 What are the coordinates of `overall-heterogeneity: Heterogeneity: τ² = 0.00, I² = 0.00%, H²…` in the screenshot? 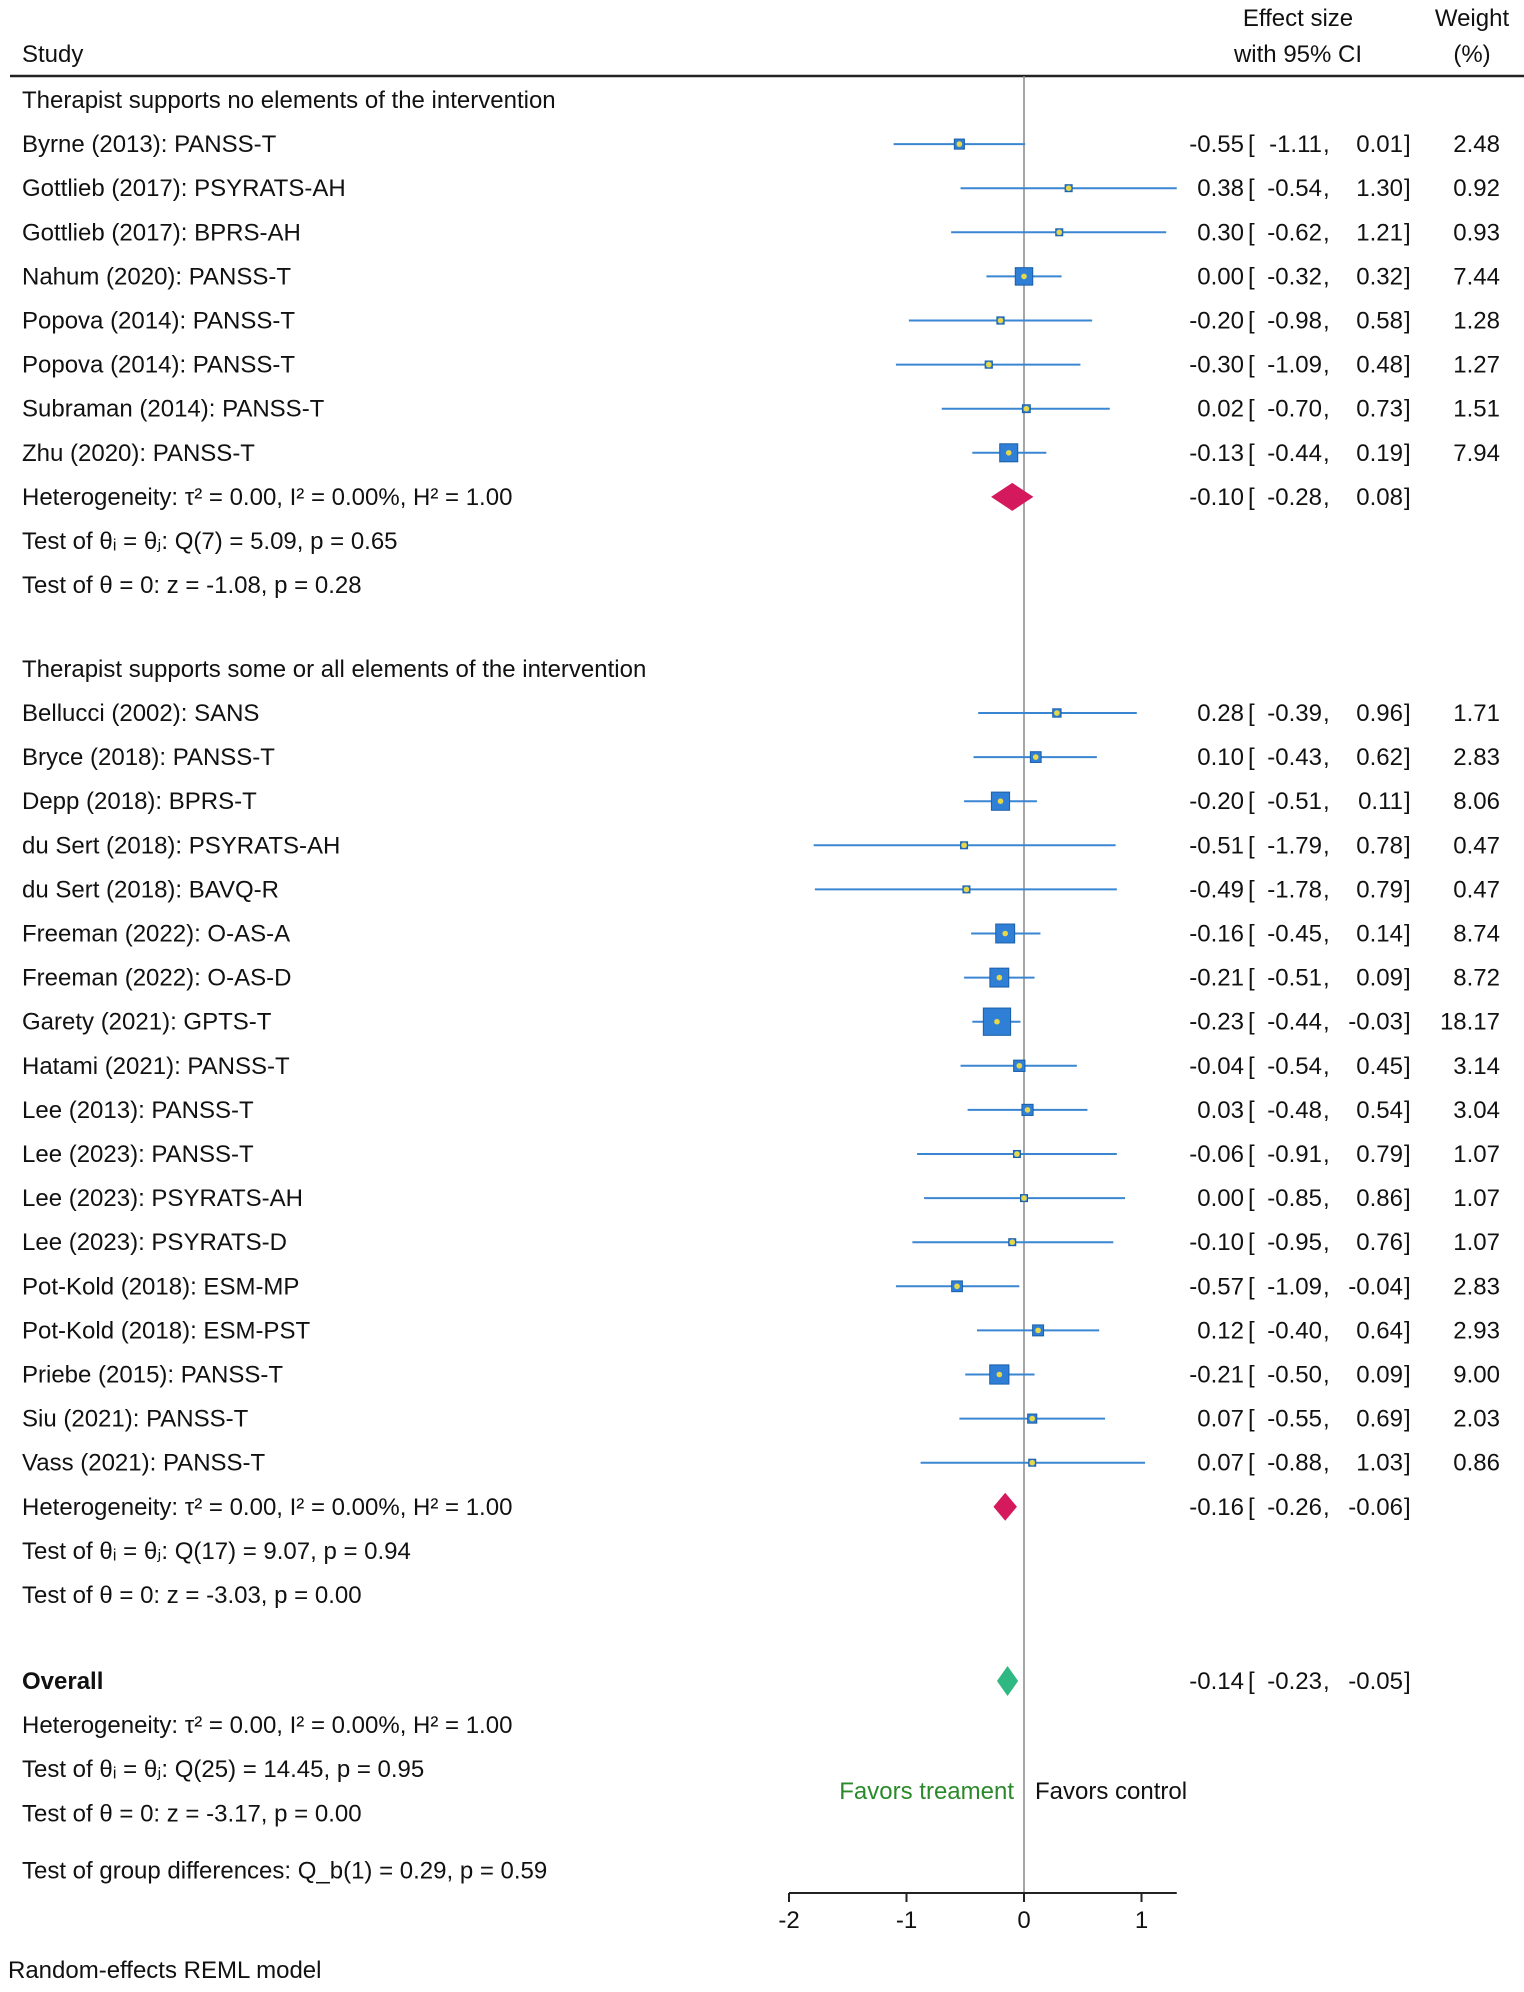 It's located at (267, 1725).